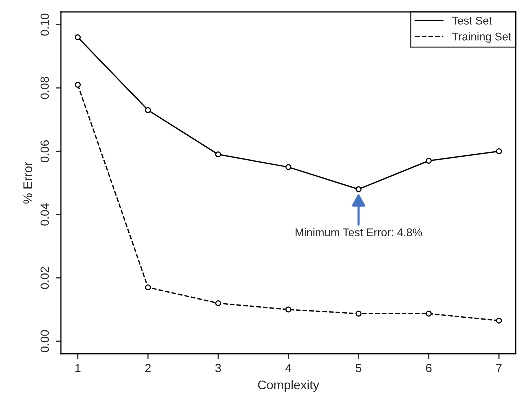 This screenshot has height=407, width=532. What do you see at coordinates (45, 151) in the screenshot?
I see `y-tick-label: 0.06` at bounding box center [45, 151].